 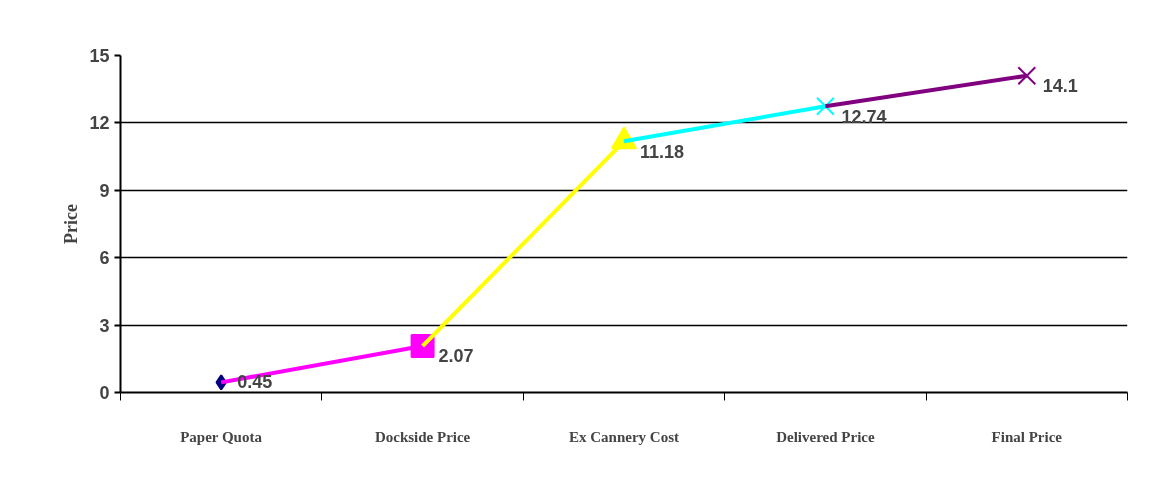 I want to click on y-axis-title: Price, so click(x=71, y=224).